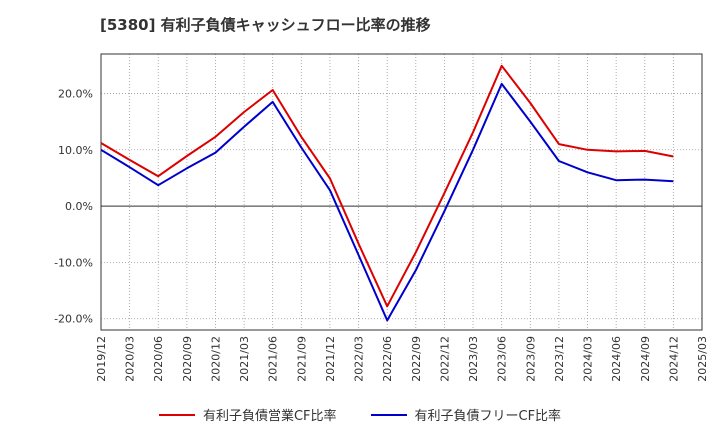 The width and height of the screenshot is (720, 440). Describe the element at coordinates (673, 359) in the screenshot. I see `x-tick-label: 2024/12` at that location.